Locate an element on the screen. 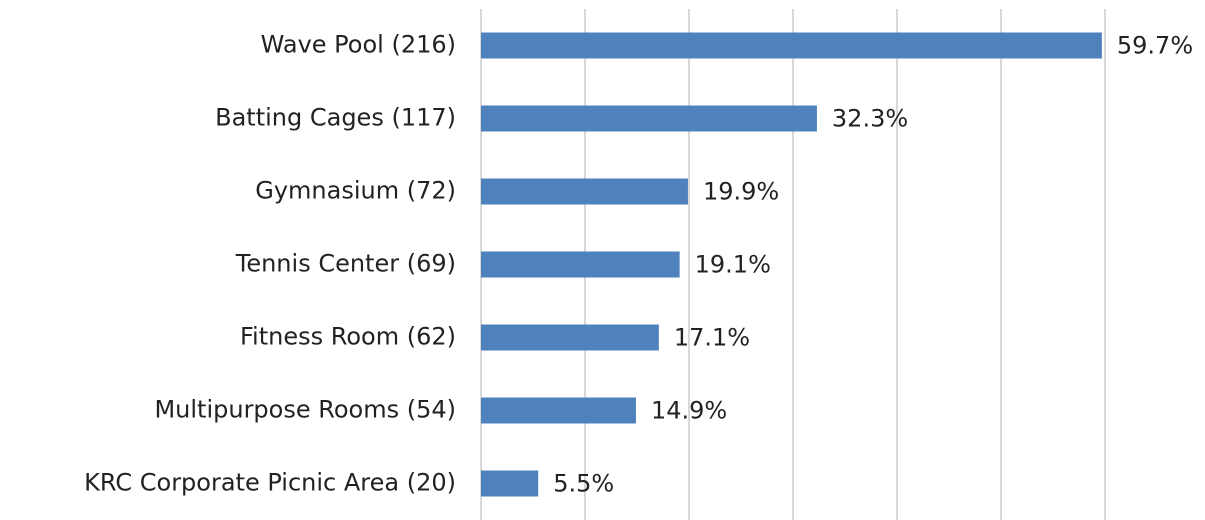  y-tick-label: Multipurpose Rooms (54) is located at coordinates (305, 410).